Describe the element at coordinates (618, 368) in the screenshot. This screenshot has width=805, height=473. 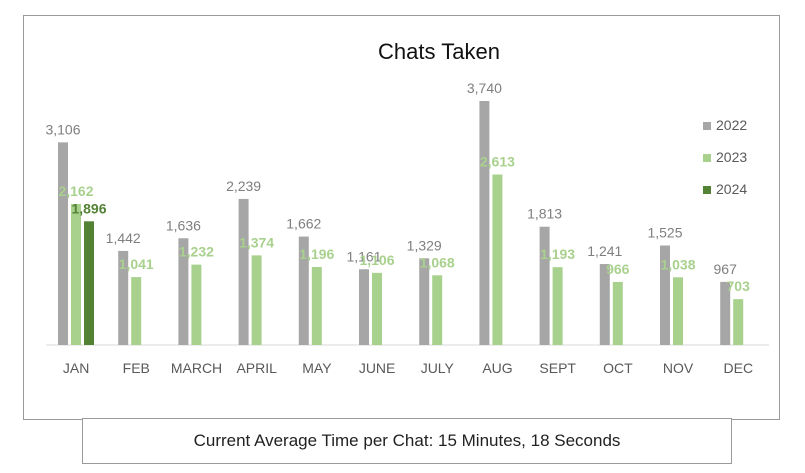
I see `x-tick-label: OCT` at that location.